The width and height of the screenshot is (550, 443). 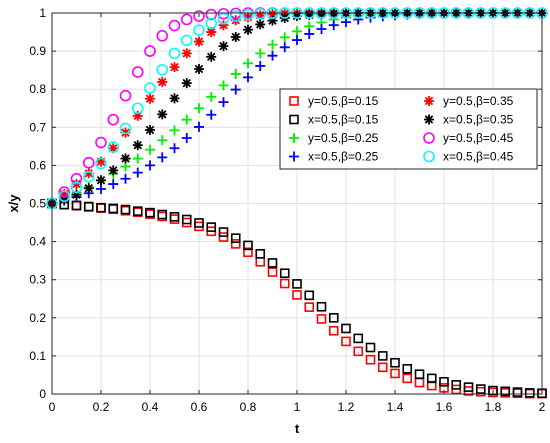 What do you see at coordinates (343, 120) in the screenshot?
I see `legend-label: x=0.5,β=0.15` at bounding box center [343, 120].